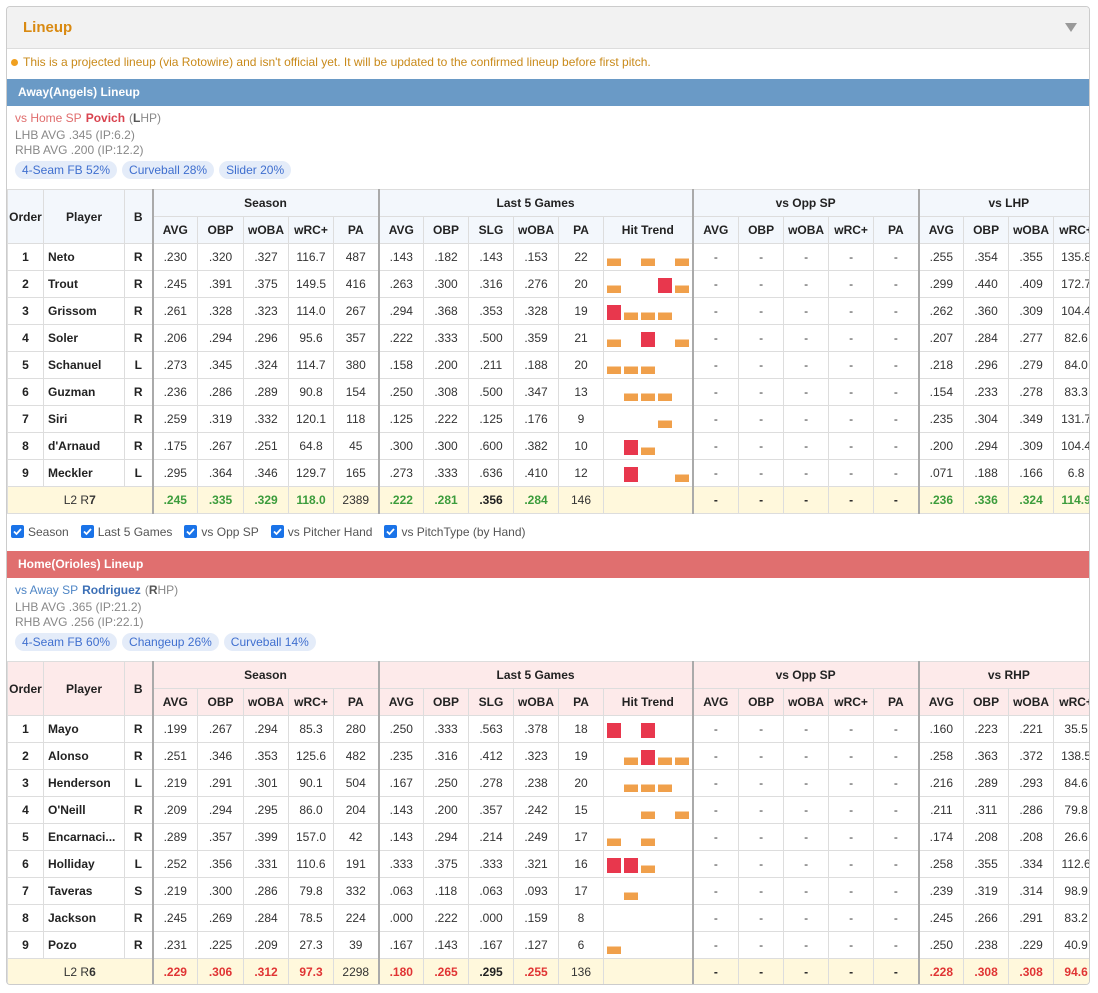 The width and height of the screenshot is (1098, 993). Describe the element at coordinates (25, 864) in the screenshot. I see `stat-cell: 6` at that location.